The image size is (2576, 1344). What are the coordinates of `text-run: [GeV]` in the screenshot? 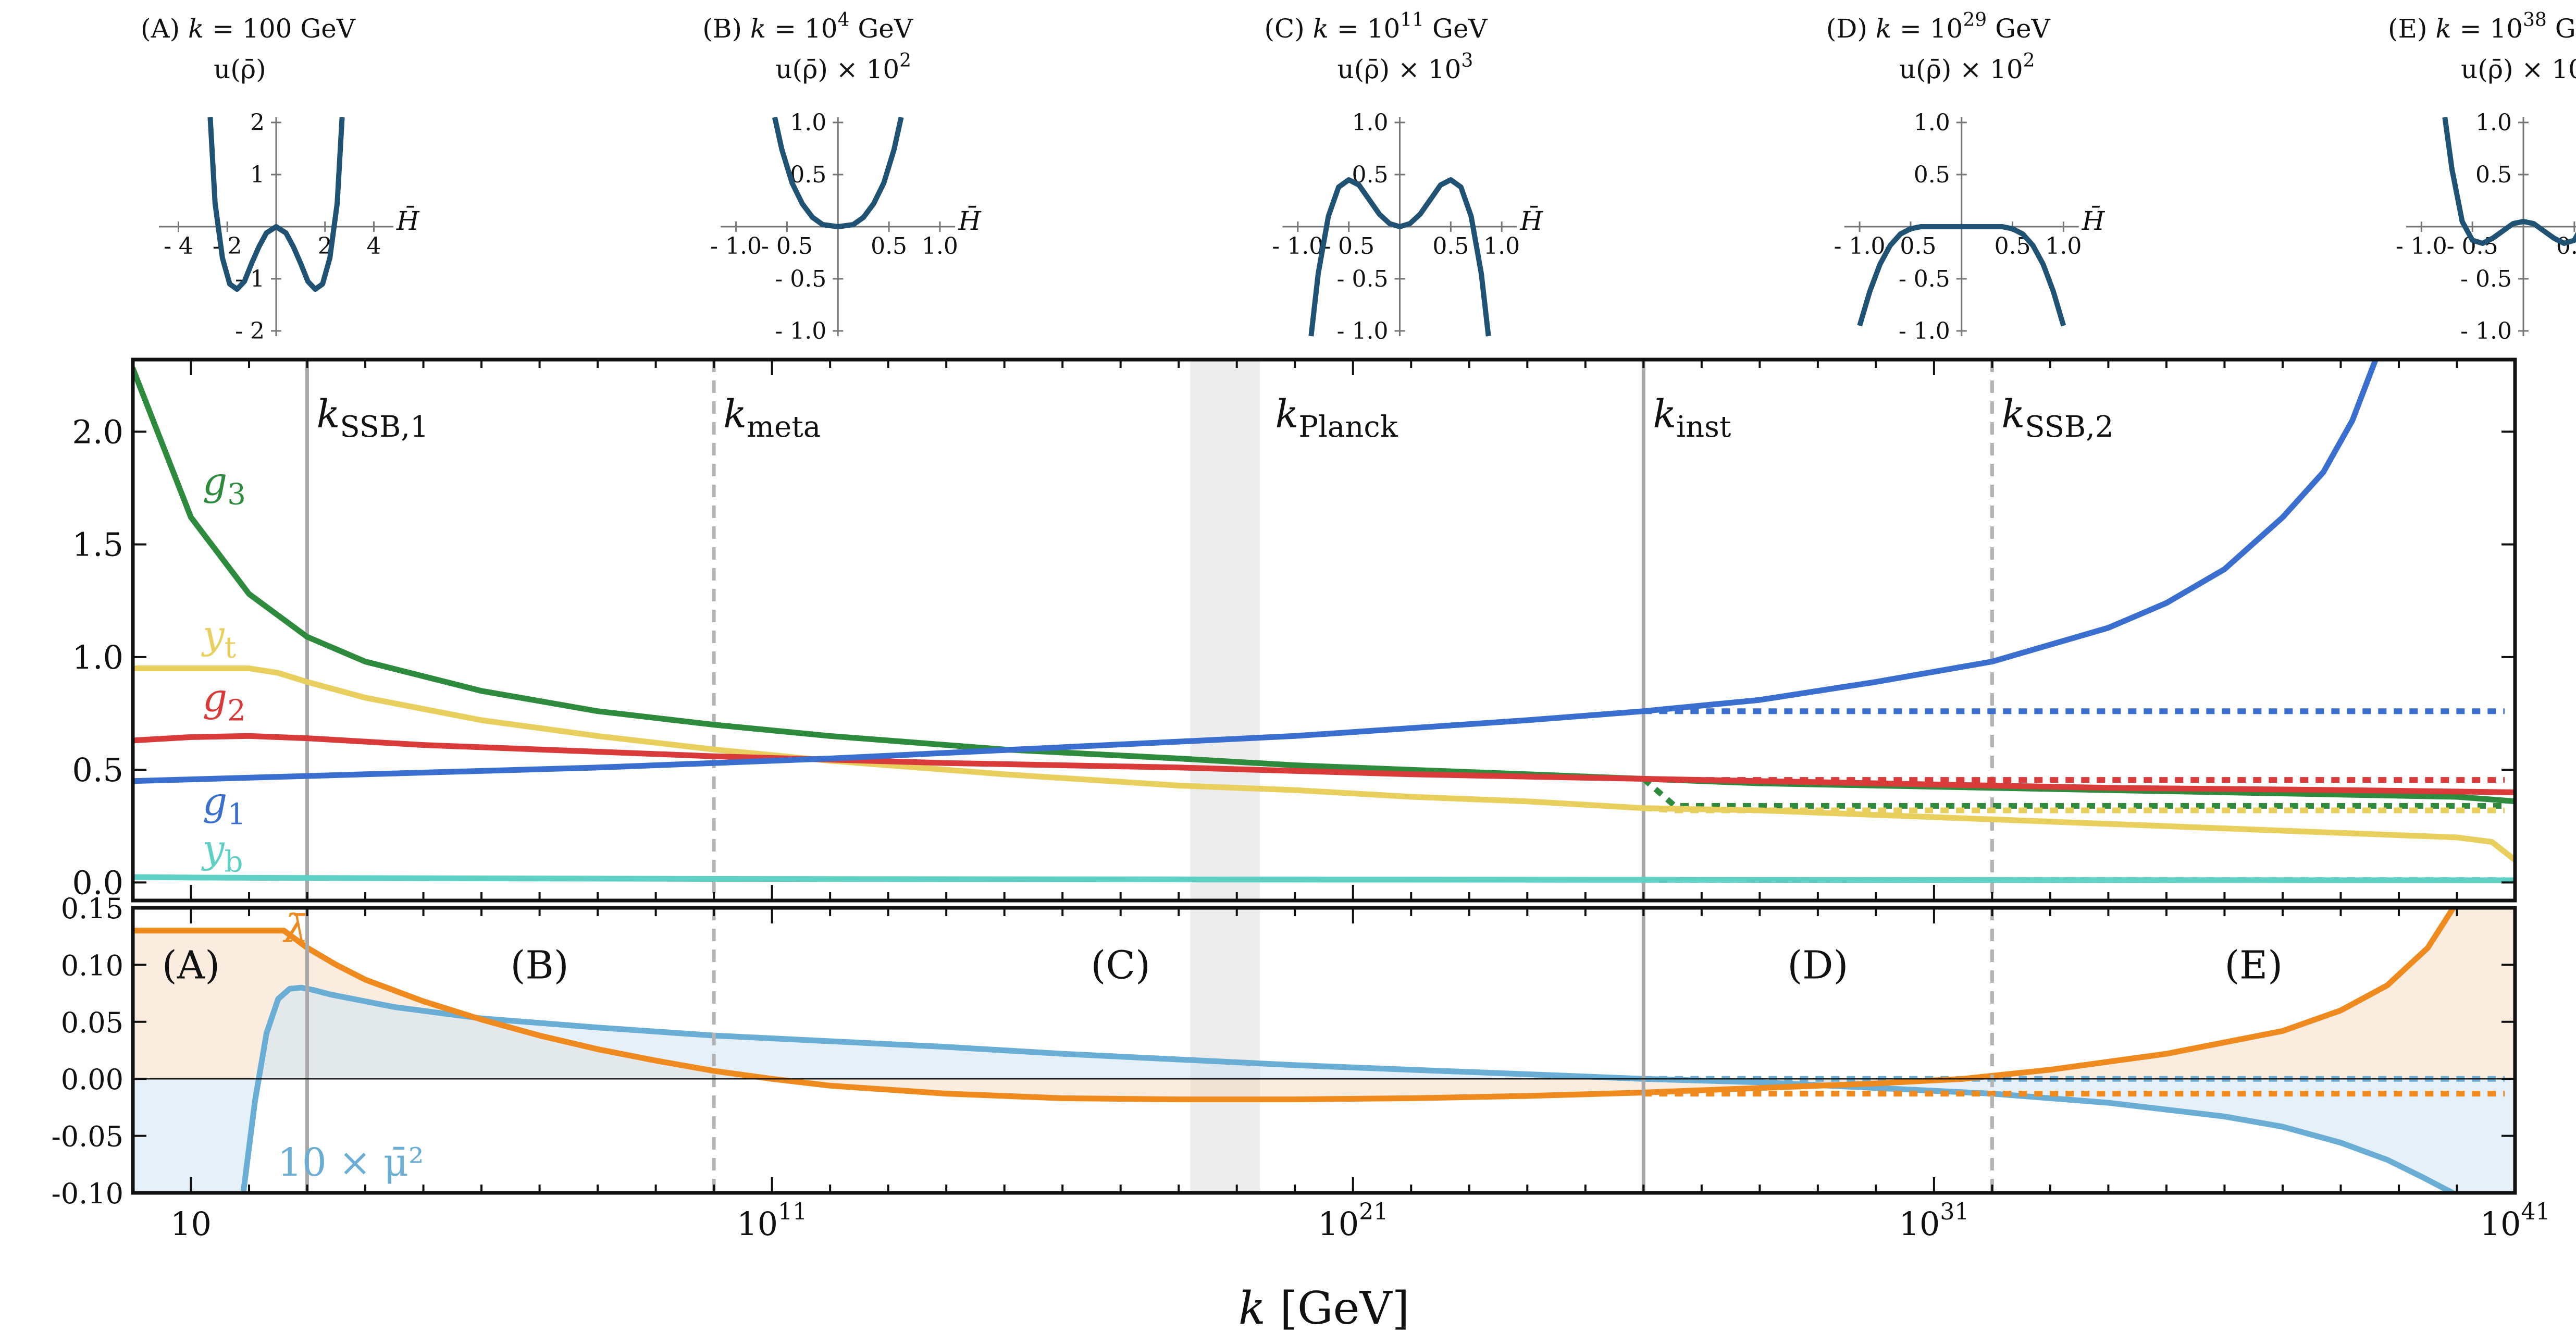 It's located at (1338, 1309).